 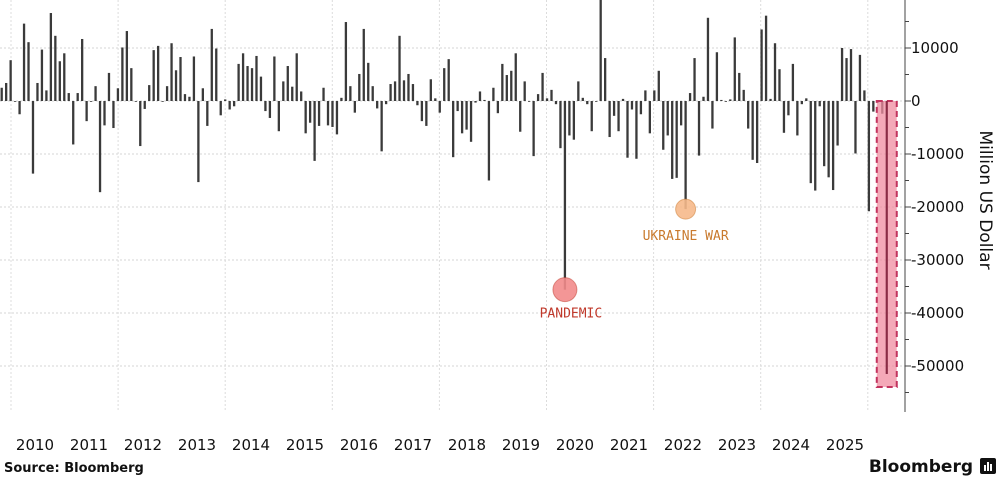 What do you see at coordinates (74, 468) in the screenshot?
I see `source-label: Source: Bloomberg` at bounding box center [74, 468].